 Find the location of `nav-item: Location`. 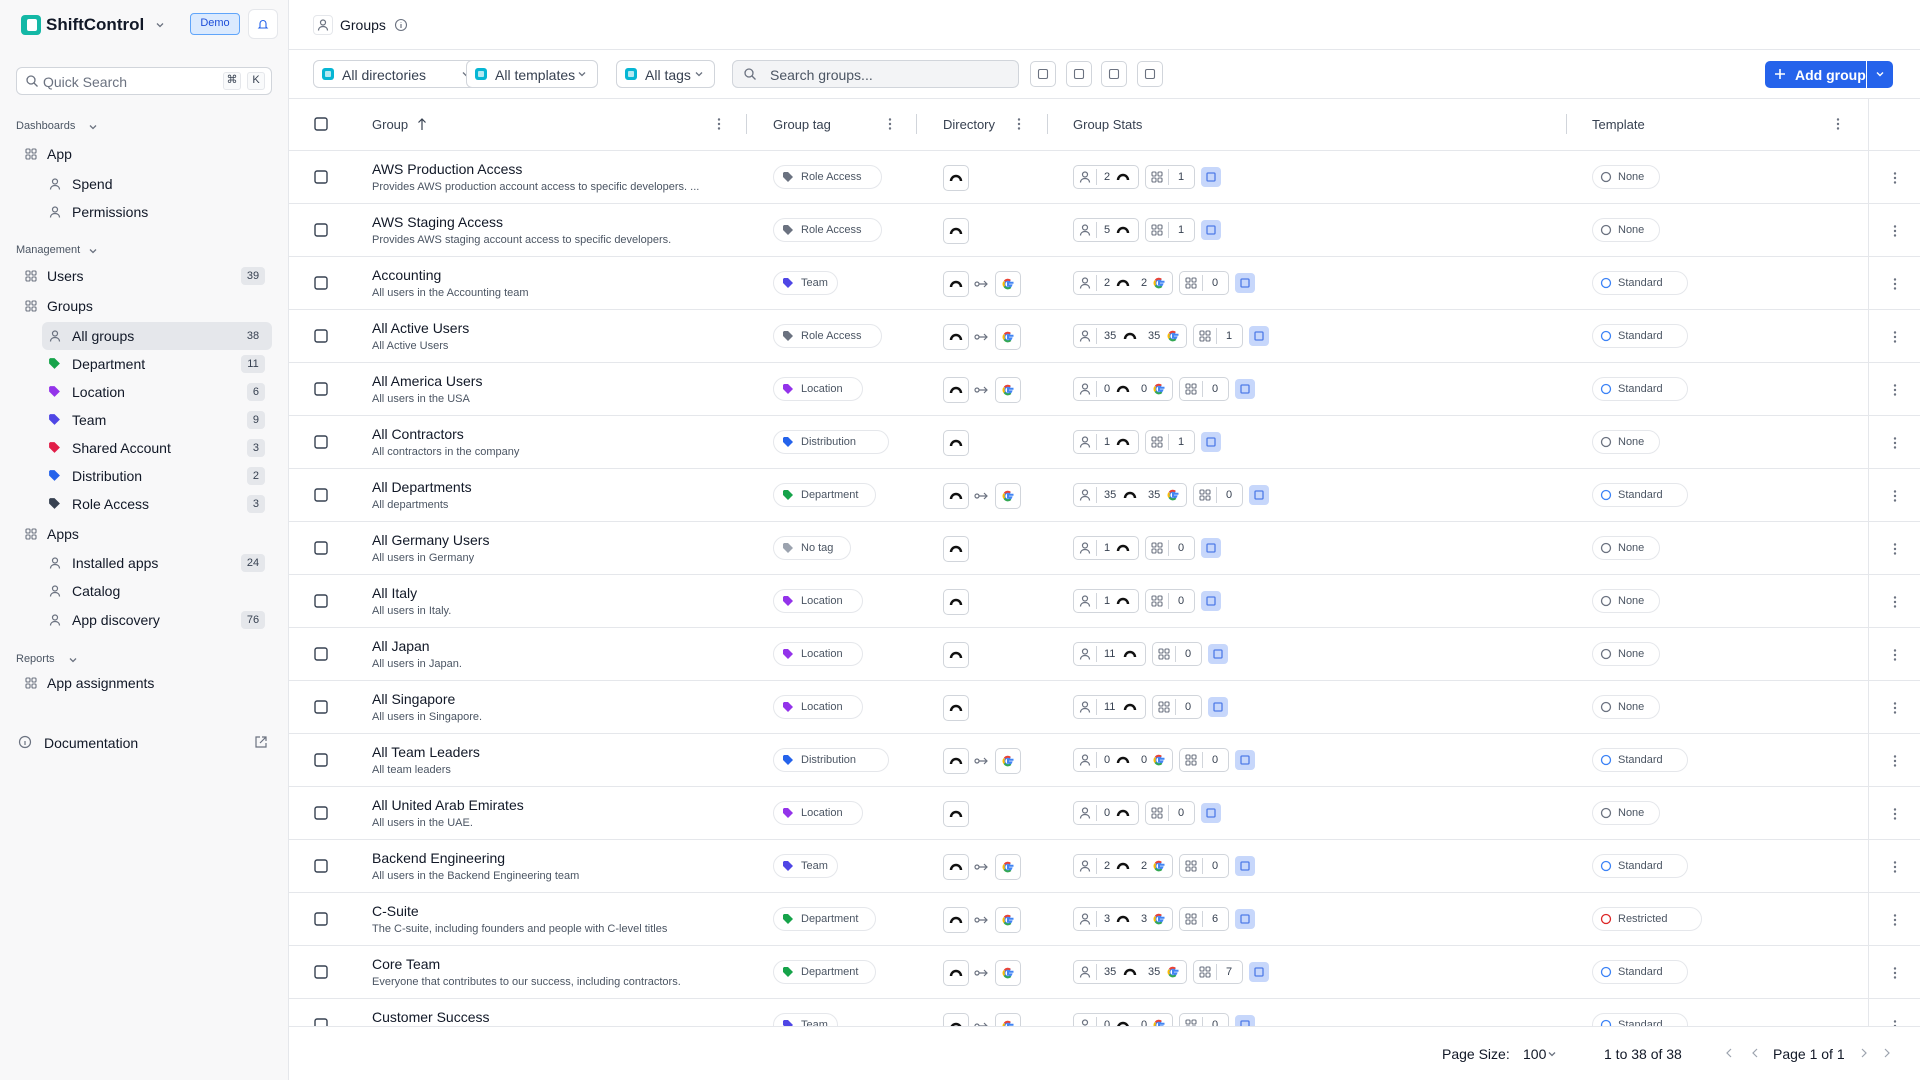

nav-item: Location is located at coordinates (98, 392).